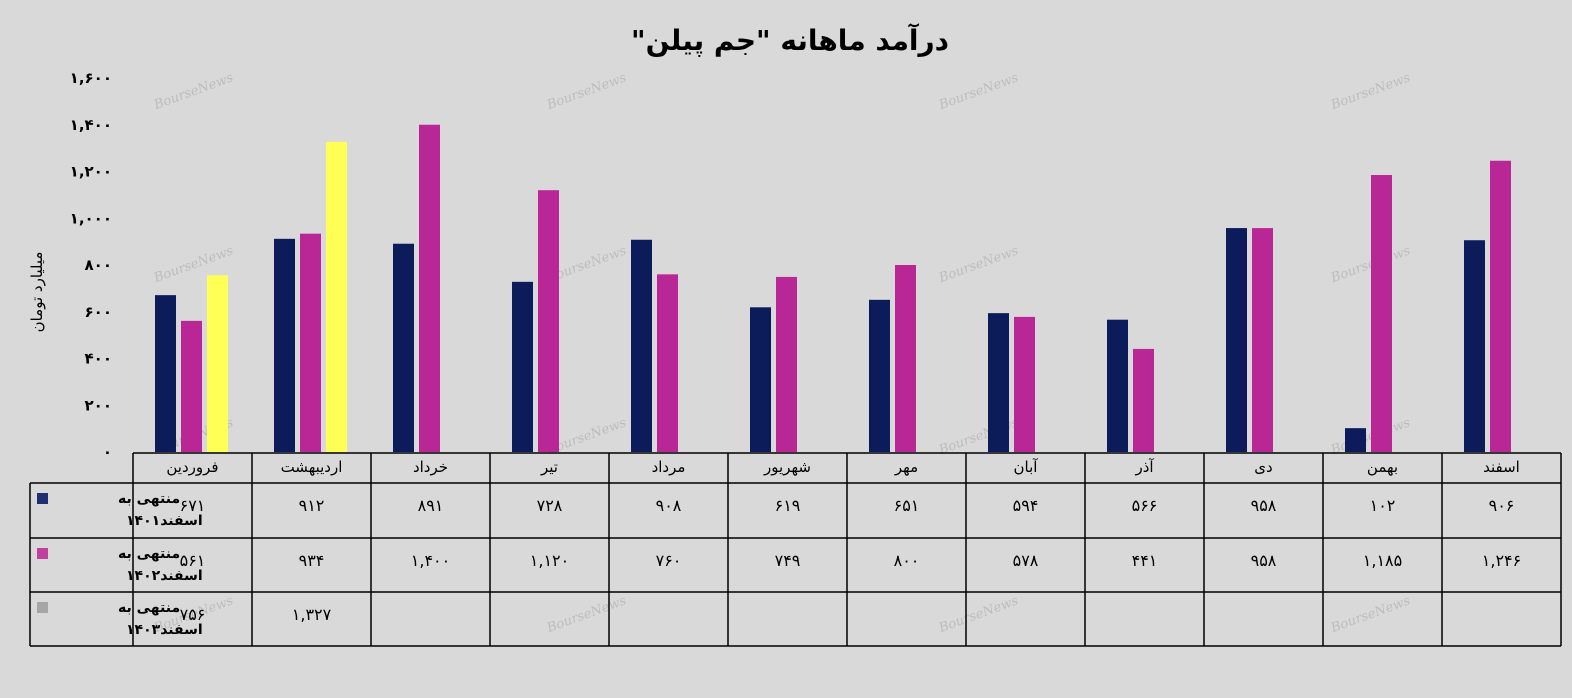 The width and height of the screenshot is (1572, 698). What do you see at coordinates (1382, 560) in the screenshot?
I see `data-label: ۱,۱۸۵` at bounding box center [1382, 560].